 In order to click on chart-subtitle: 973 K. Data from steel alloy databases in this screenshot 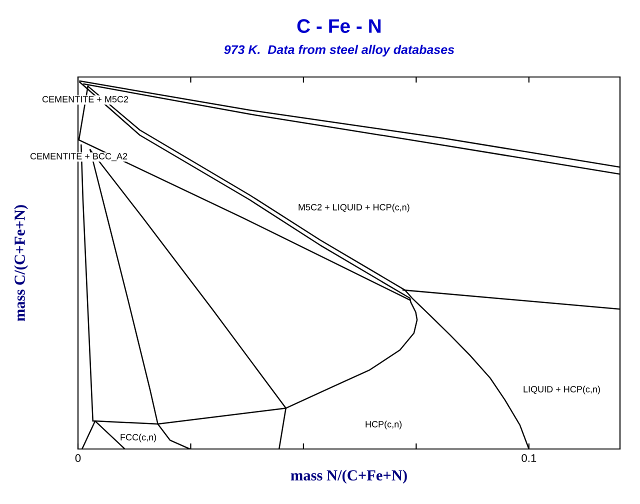, I will do `click(339, 50)`.